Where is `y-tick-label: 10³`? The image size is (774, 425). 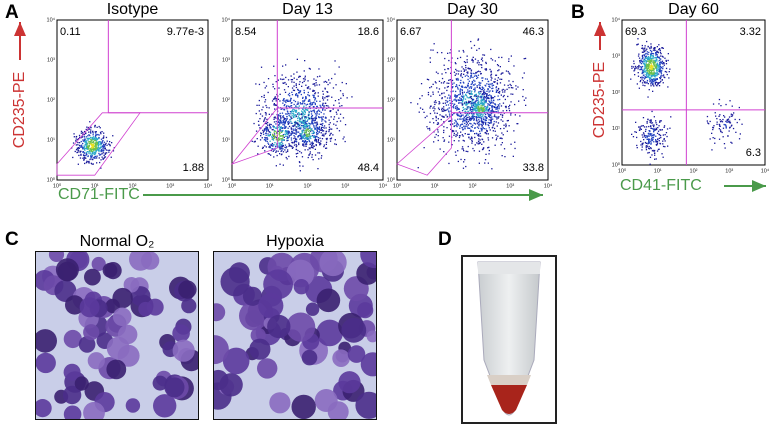
y-tick-label: 10³ is located at coordinates (51, 60).